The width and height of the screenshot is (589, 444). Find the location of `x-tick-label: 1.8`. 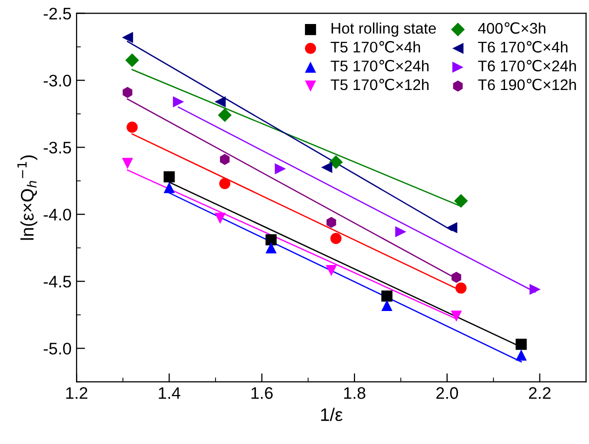

x-tick-label: 1.8 is located at coordinates (355, 393).